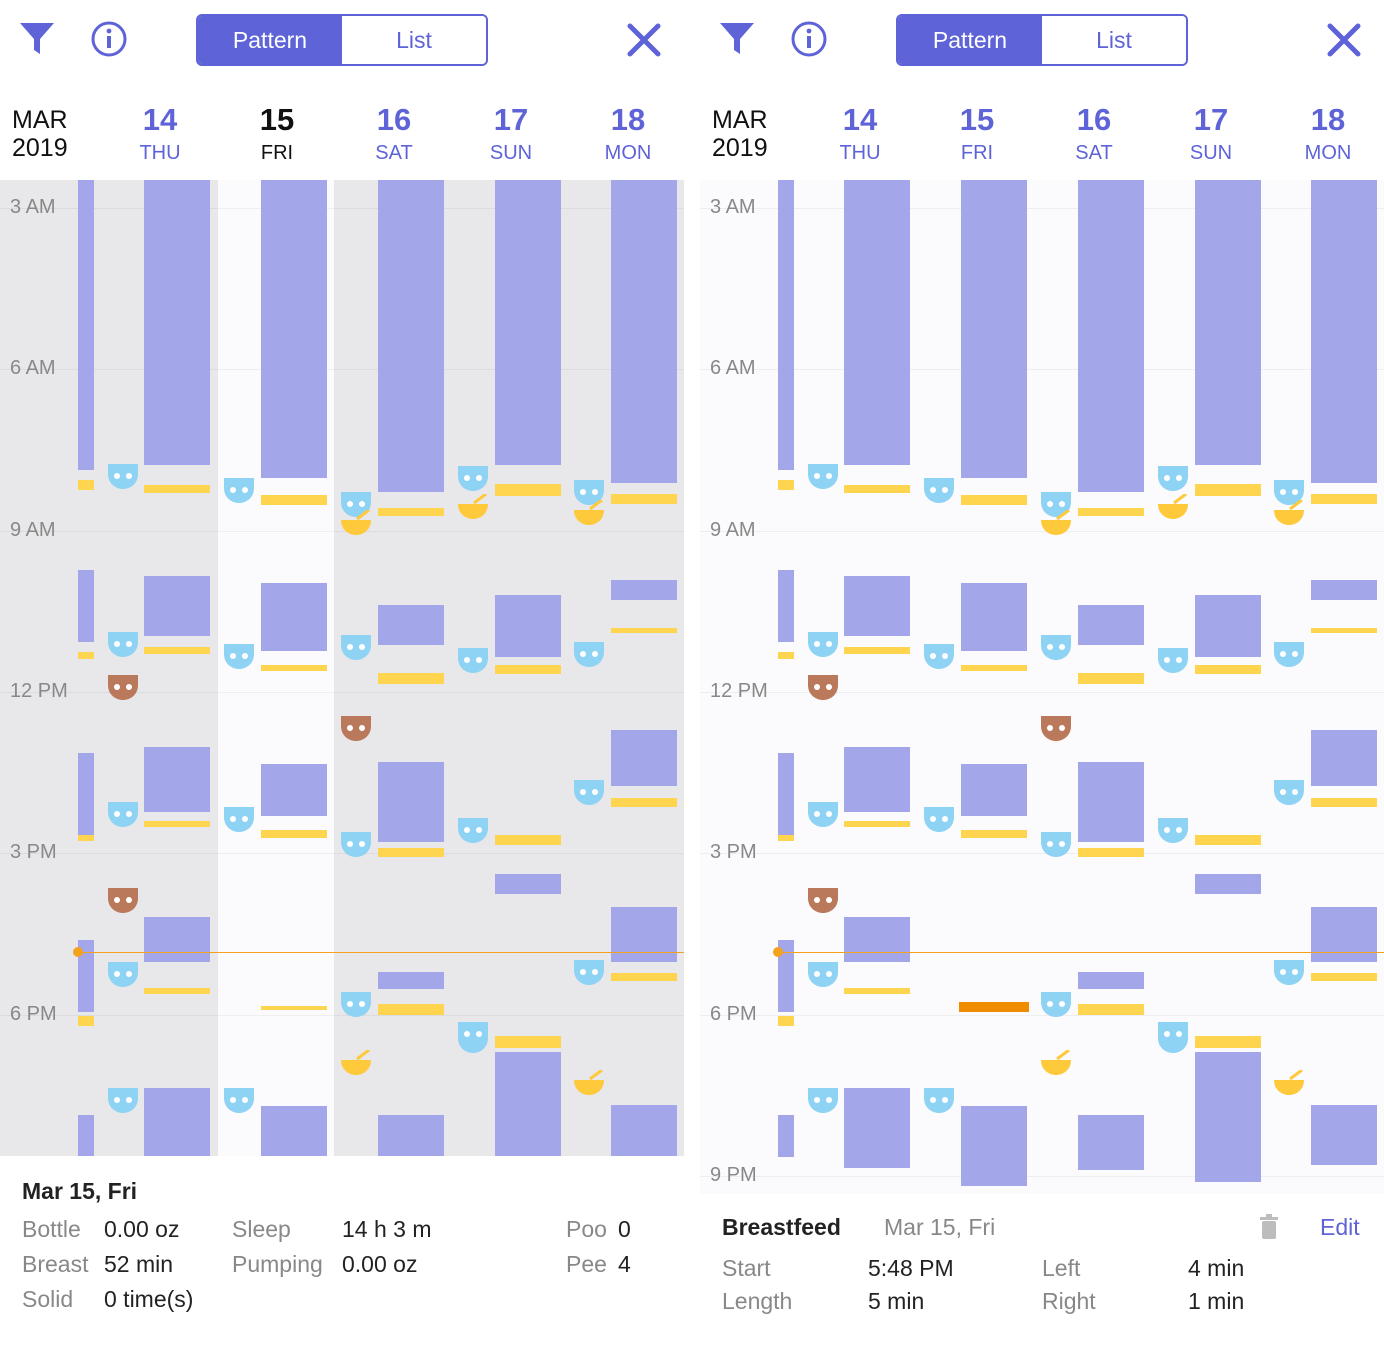 The width and height of the screenshot is (1384, 1354). Describe the element at coordinates (860, 133) in the screenshot. I see `day-header-14: 14 THU` at that location.